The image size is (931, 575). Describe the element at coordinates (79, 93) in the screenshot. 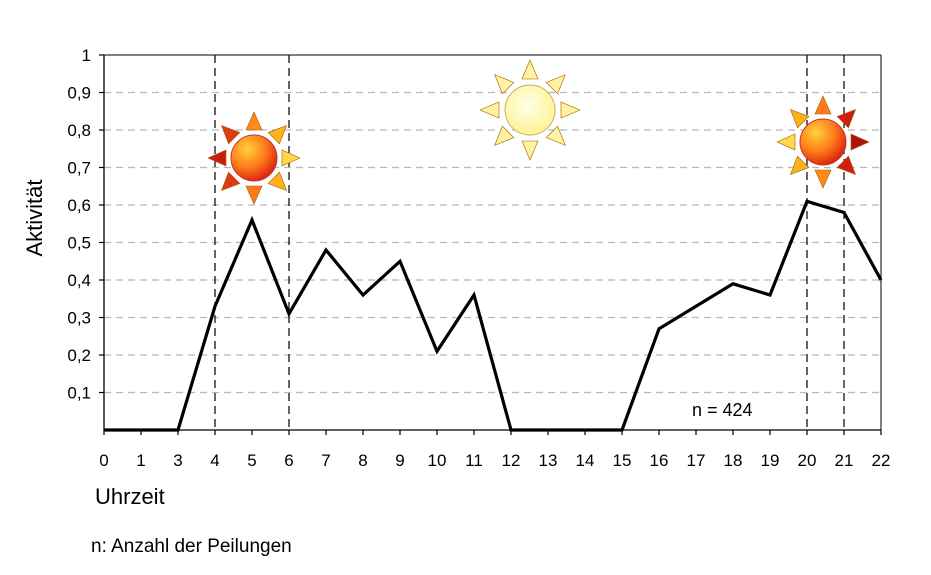

I see `y-tick-label: 0,9` at that location.